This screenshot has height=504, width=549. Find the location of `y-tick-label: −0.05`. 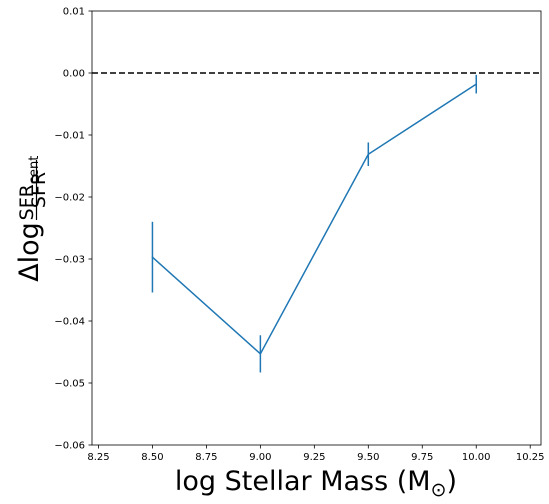

y-tick-label: −0.05 is located at coordinates (69, 384).